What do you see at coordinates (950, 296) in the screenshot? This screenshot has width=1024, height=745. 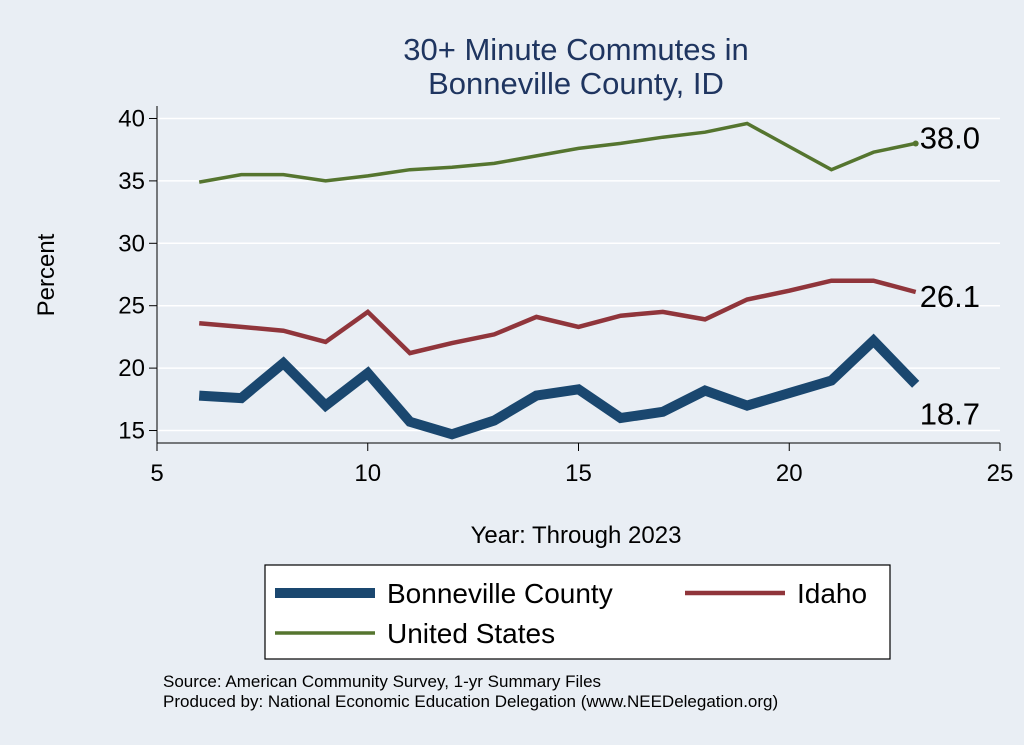 I see `end-label-idaho: 26.1` at bounding box center [950, 296].